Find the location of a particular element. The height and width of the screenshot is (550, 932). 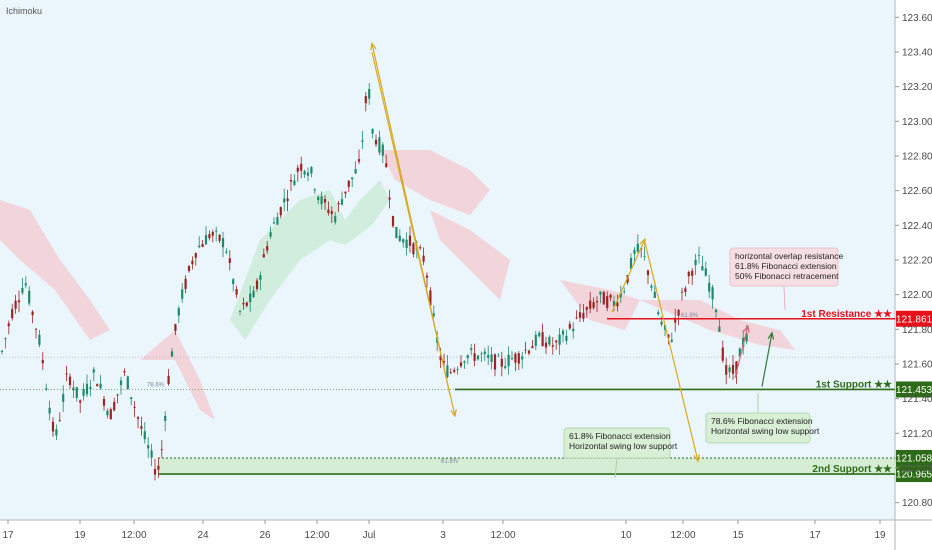

time-axis: 17 19 12:00 24 26 12:00 Jul 3 12:00 10 12:00 15 17 19 is located at coordinates (444, 530).